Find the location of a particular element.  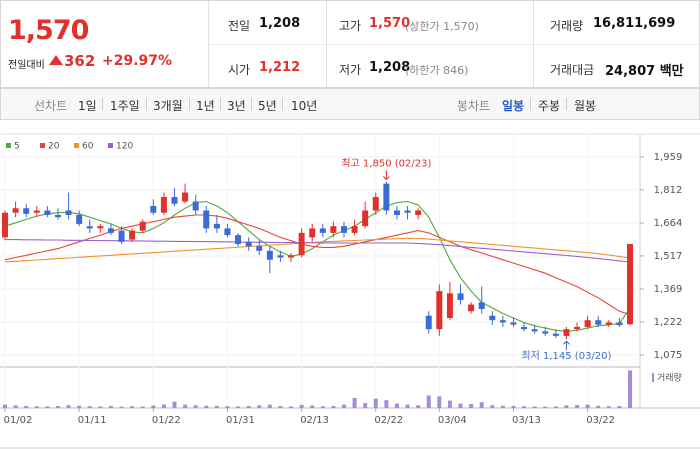

tab: 1년 is located at coordinates (205, 106).